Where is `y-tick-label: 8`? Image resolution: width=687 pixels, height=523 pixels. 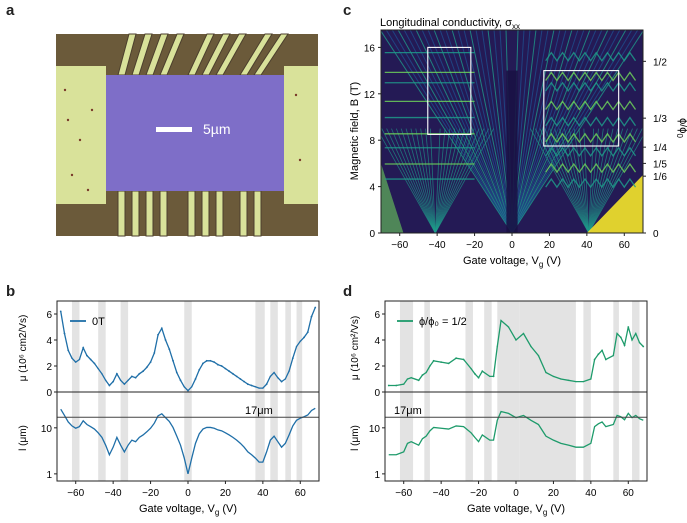
y-tick-label: 8 is located at coordinates (372, 141).